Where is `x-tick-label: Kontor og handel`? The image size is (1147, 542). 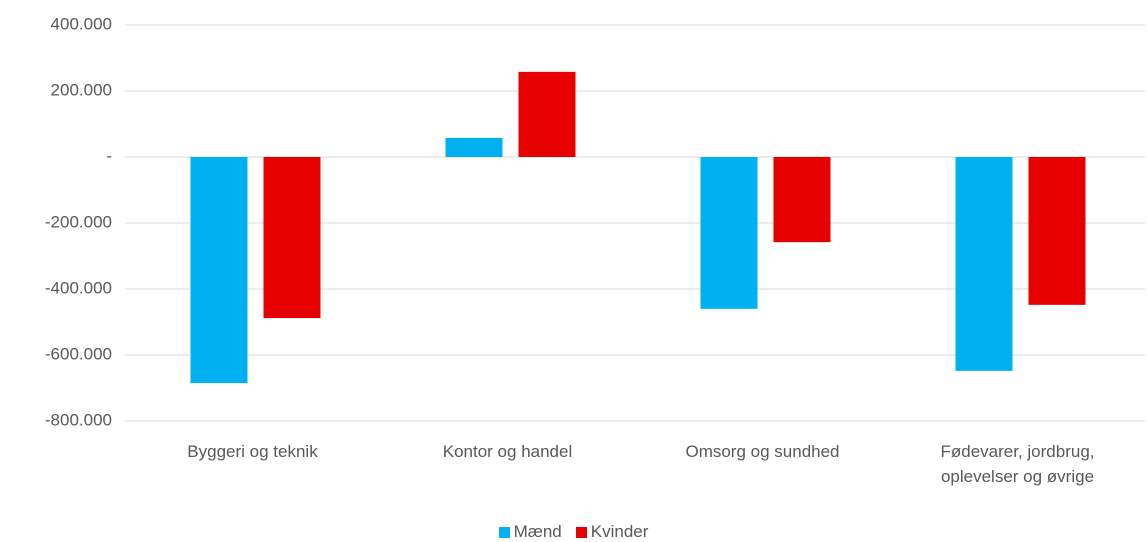 x-tick-label: Kontor og handel is located at coordinates (507, 451).